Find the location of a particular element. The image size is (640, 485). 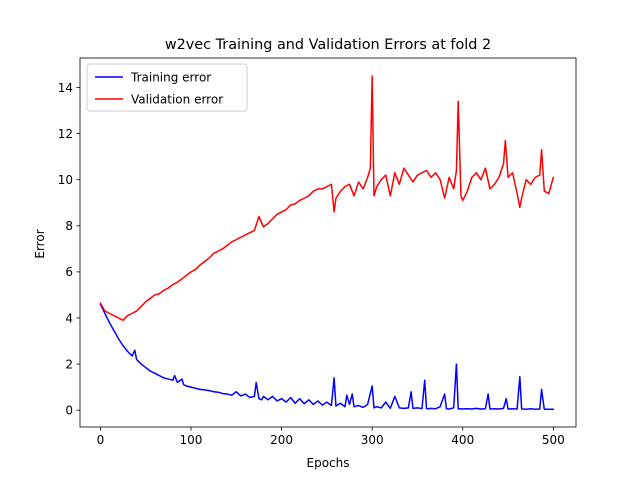

y-tick-label: 0 is located at coordinates (69, 410).